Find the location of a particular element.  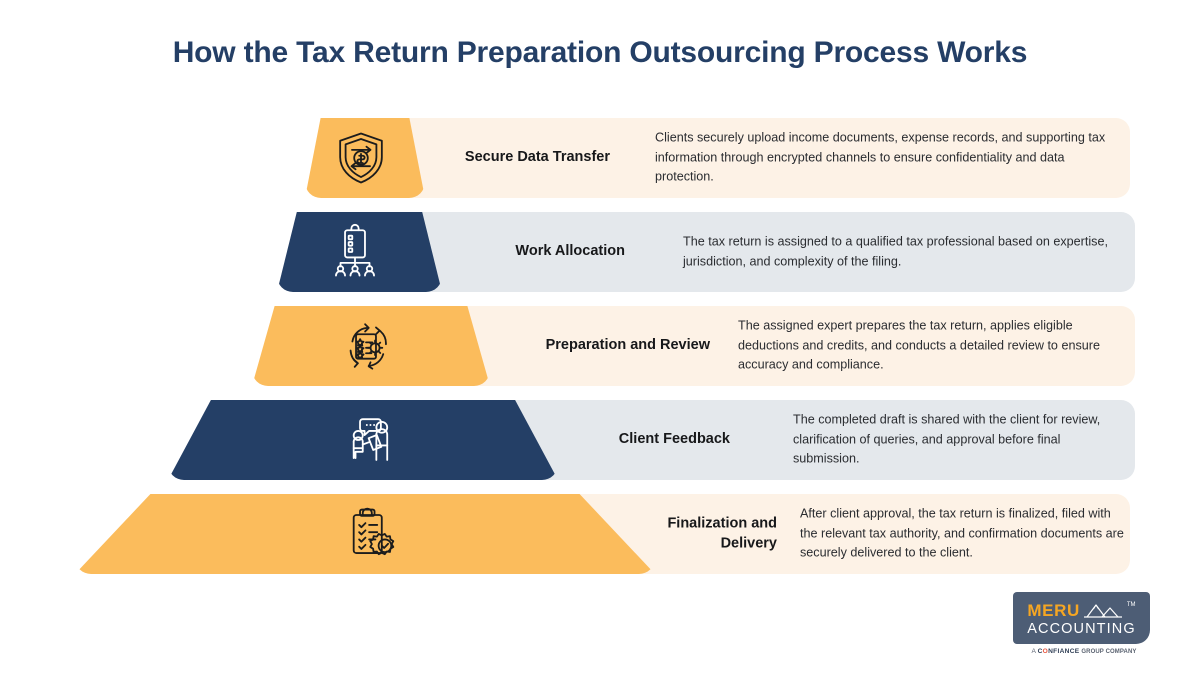

tagline-prefix: A is located at coordinates (1034, 651).